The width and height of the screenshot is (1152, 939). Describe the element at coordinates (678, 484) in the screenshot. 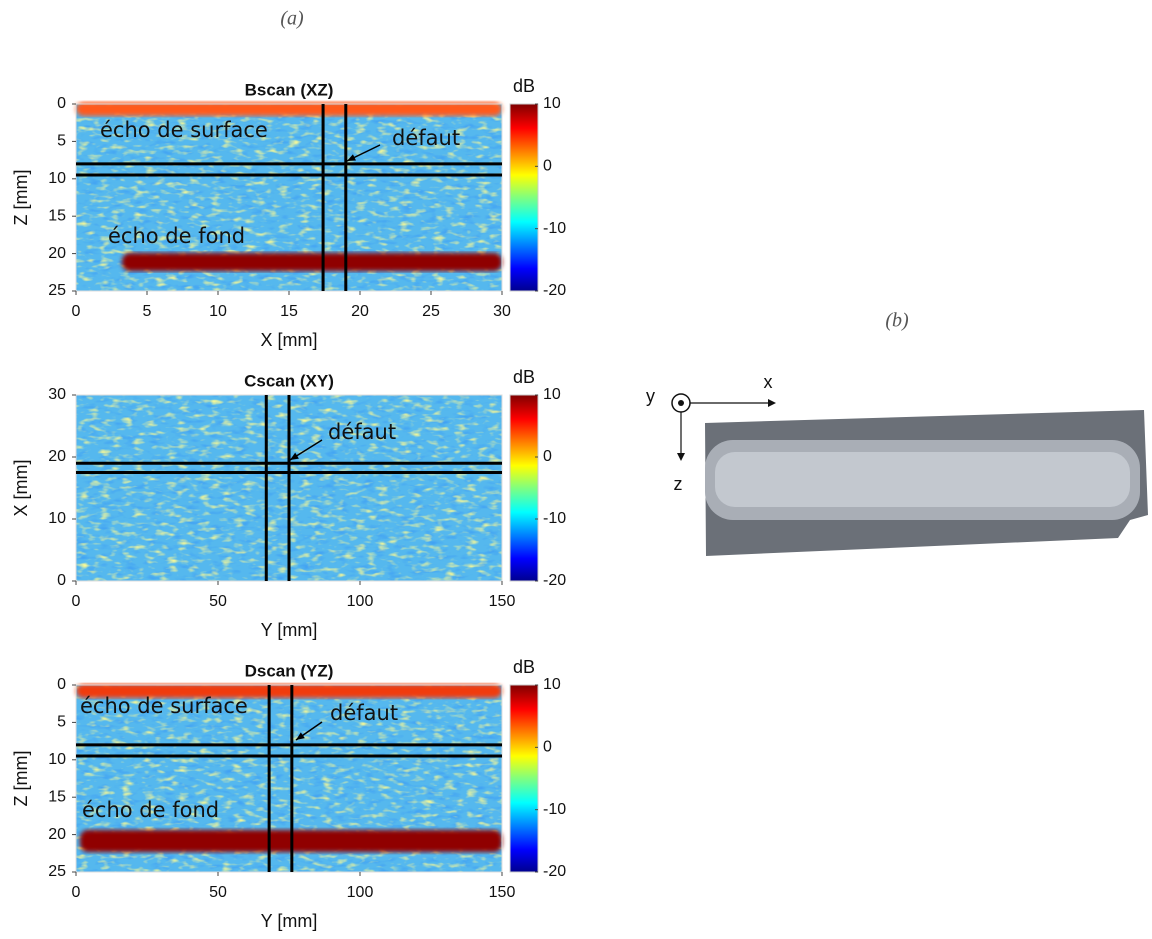

I see `axis-label: z` at that location.